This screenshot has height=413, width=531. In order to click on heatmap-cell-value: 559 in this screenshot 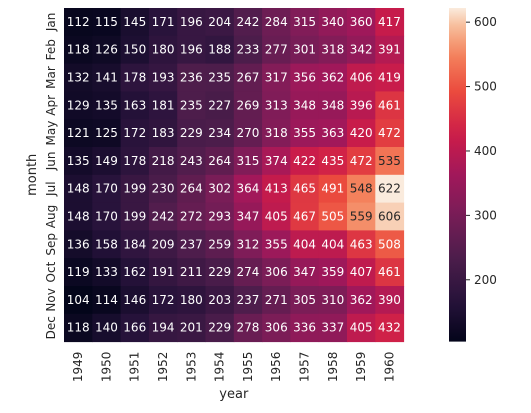, I will do `click(361, 217)`.